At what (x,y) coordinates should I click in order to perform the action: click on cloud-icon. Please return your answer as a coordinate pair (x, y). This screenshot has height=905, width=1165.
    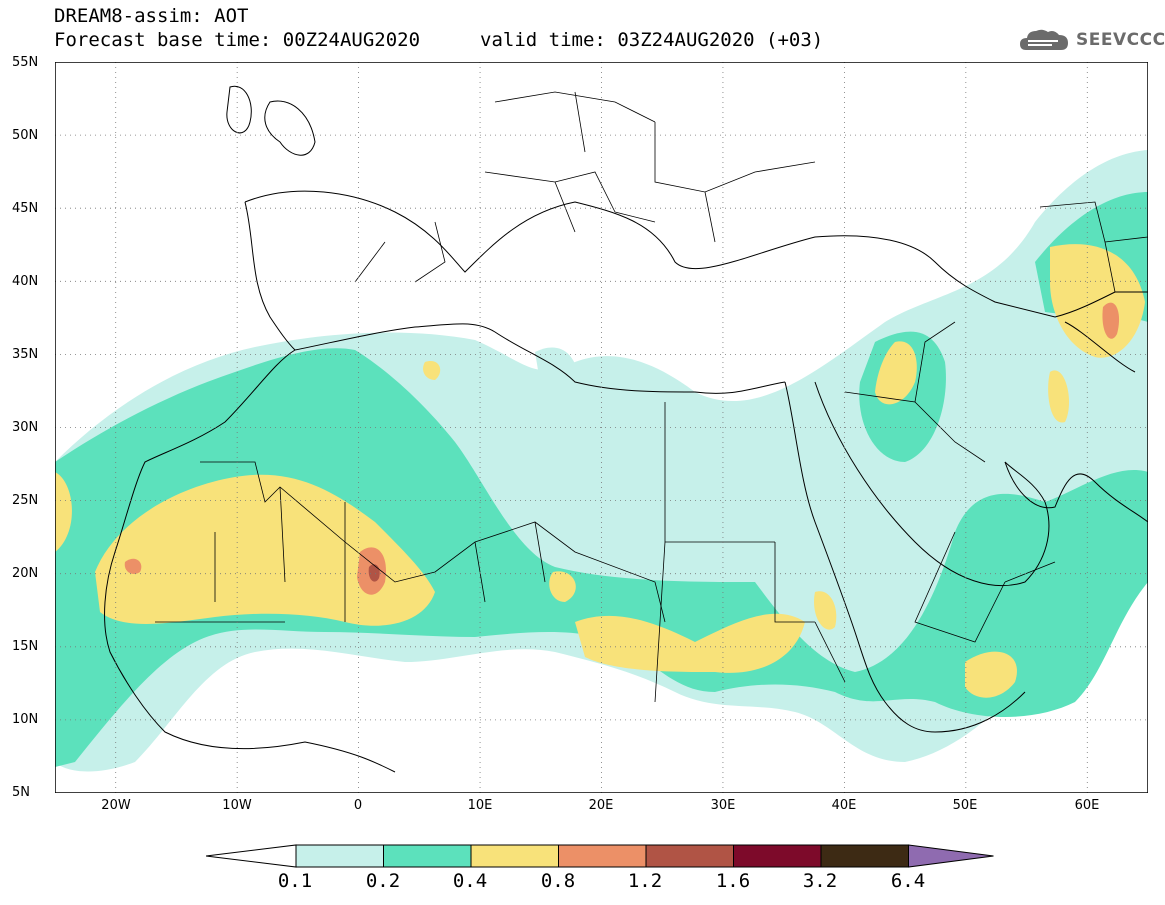
    Looking at the image, I should click on (1044, 39).